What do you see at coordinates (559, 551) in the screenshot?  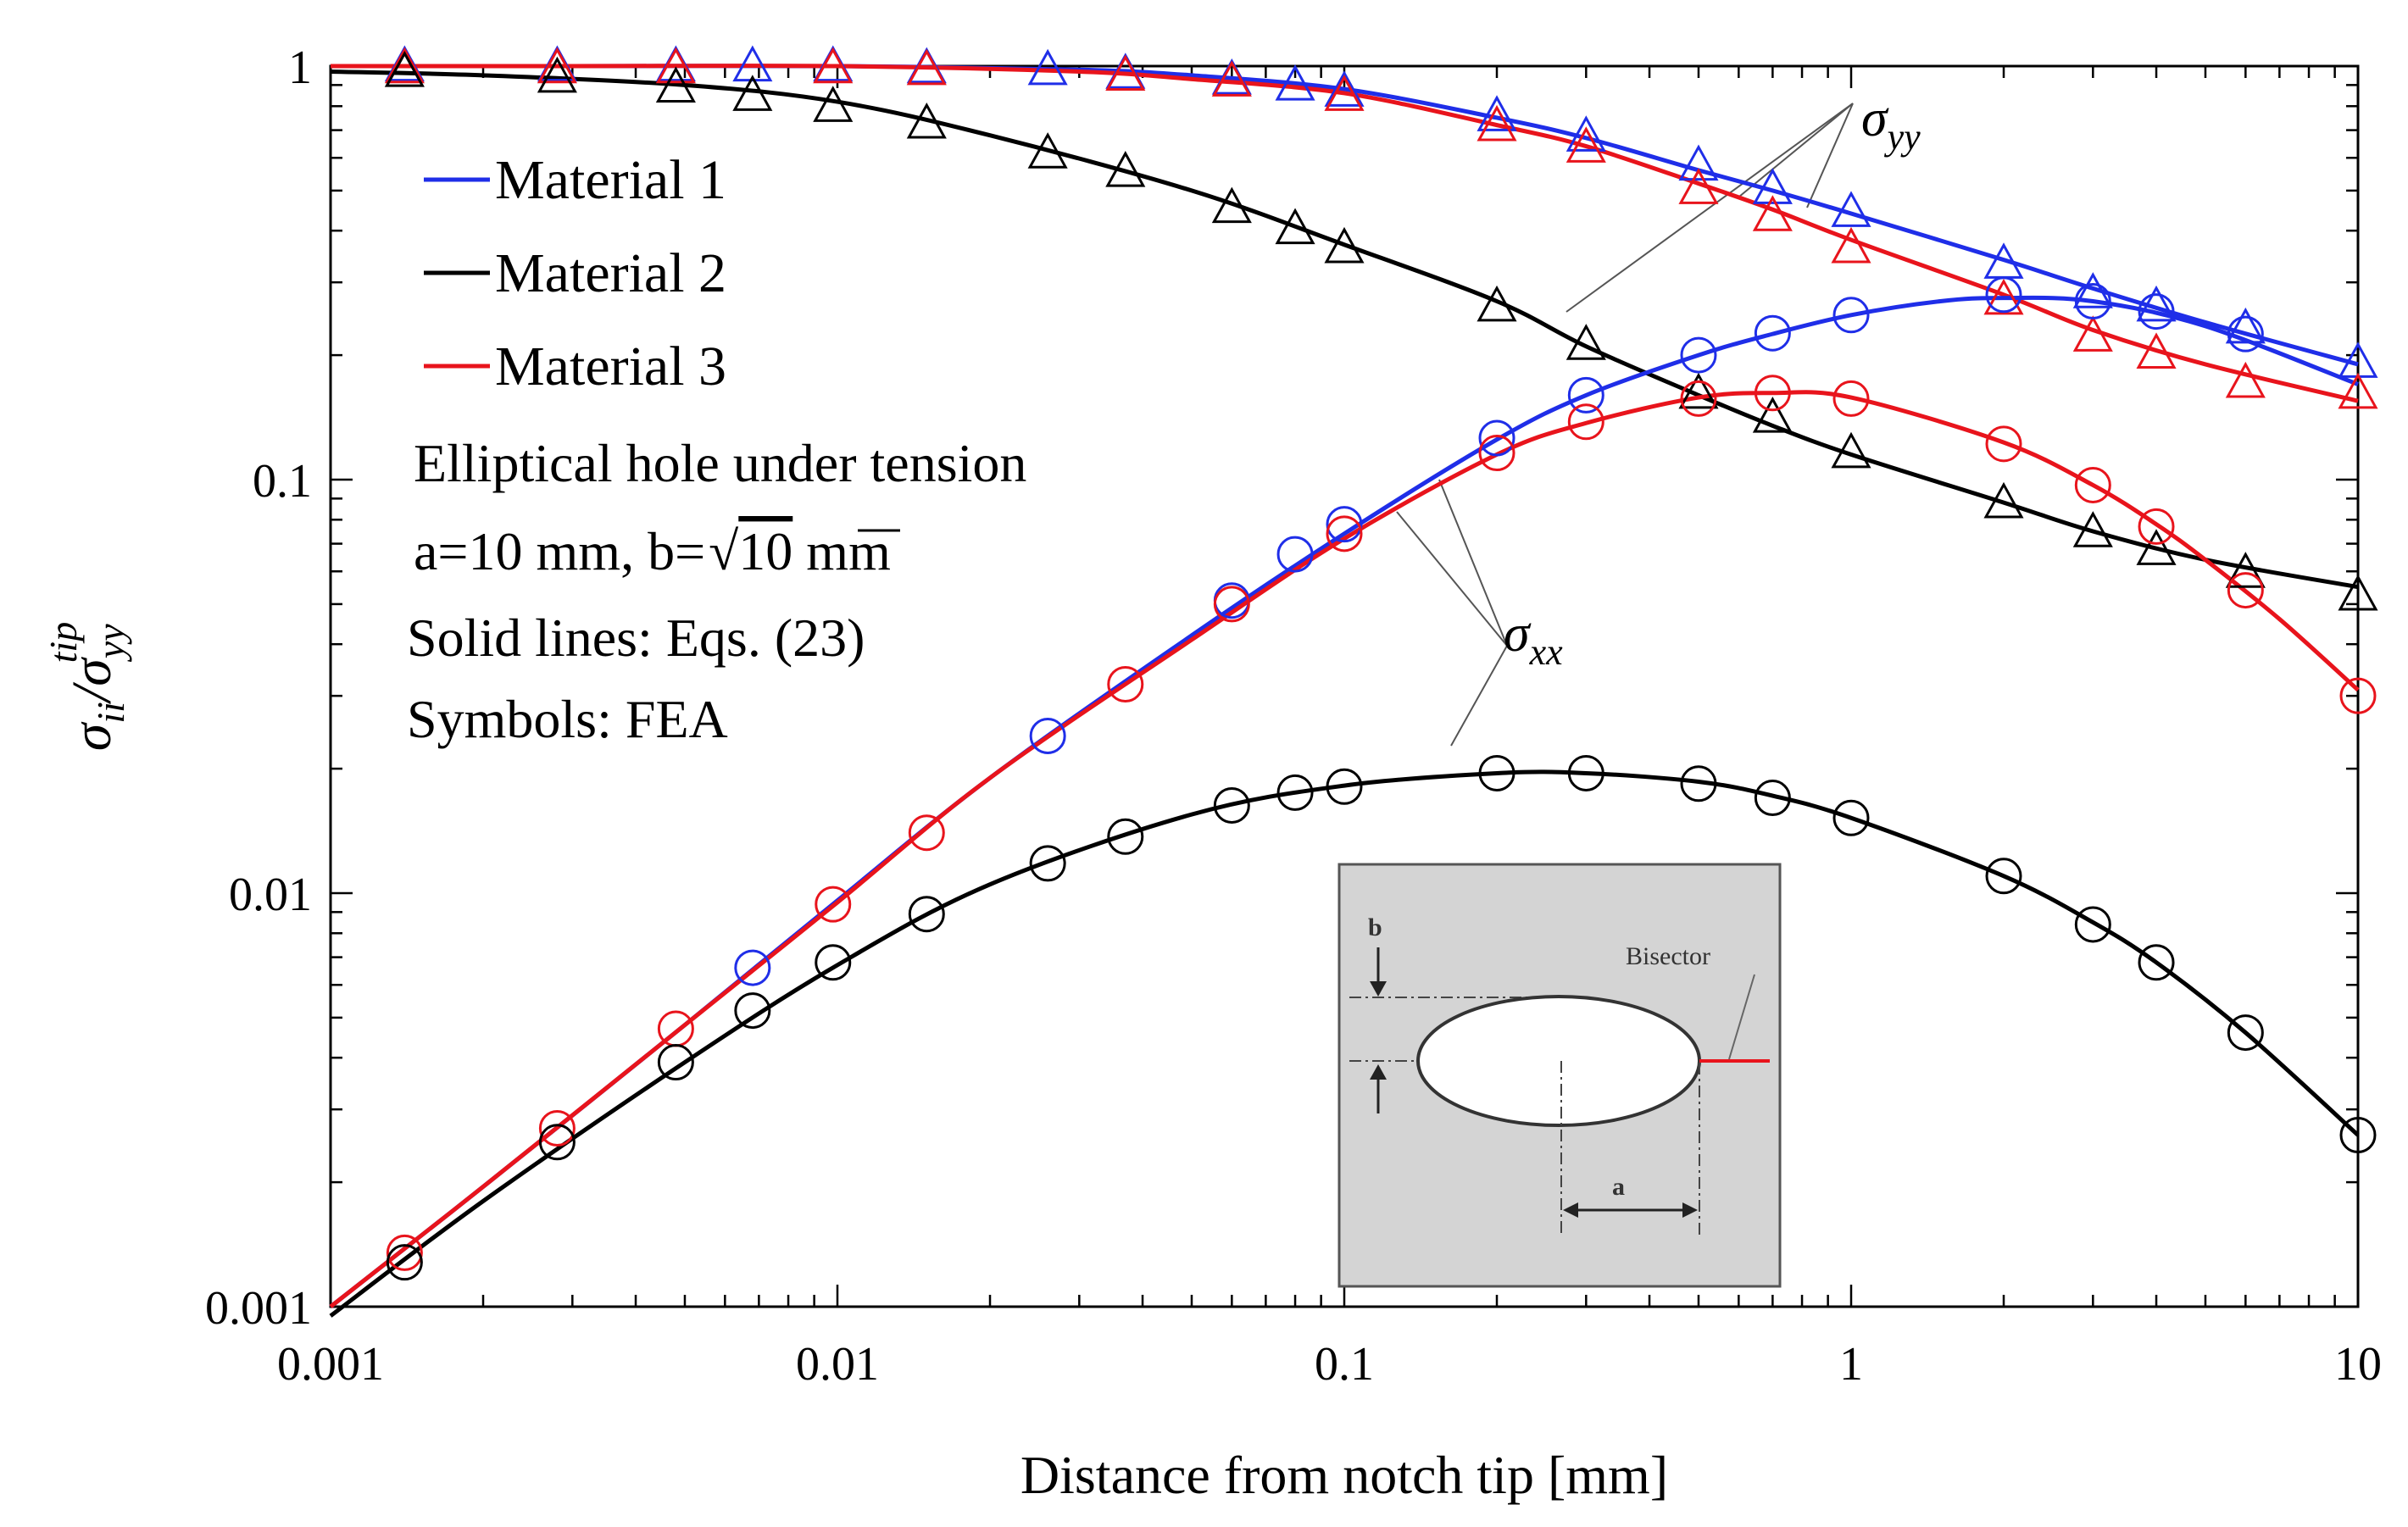 I see `annotation-dimensions-prefix: a=10 mm, b=` at bounding box center [559, 551].